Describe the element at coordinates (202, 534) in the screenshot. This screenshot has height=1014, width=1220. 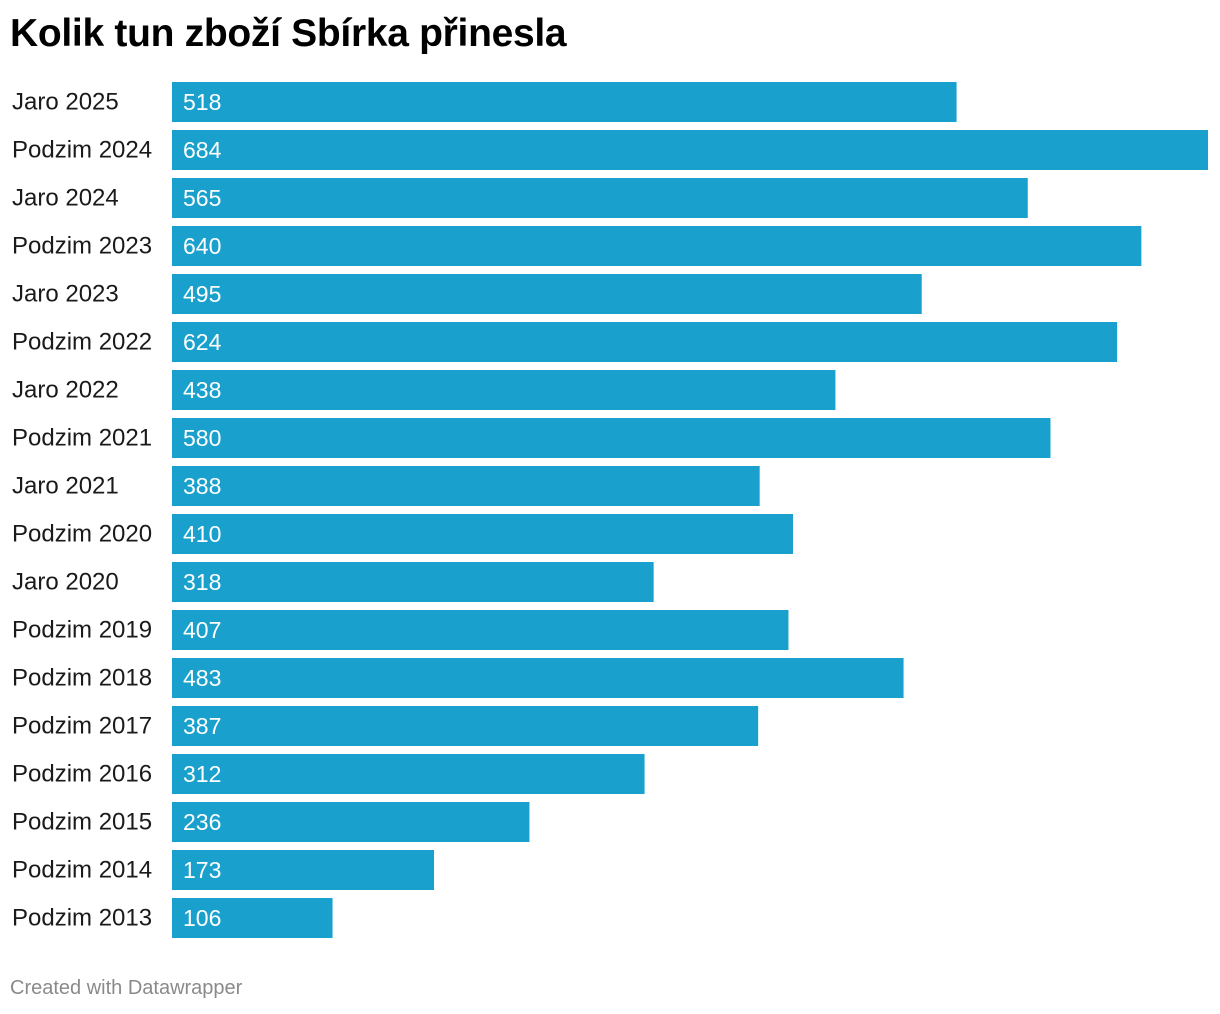
I see `value-label: 410` at that location.